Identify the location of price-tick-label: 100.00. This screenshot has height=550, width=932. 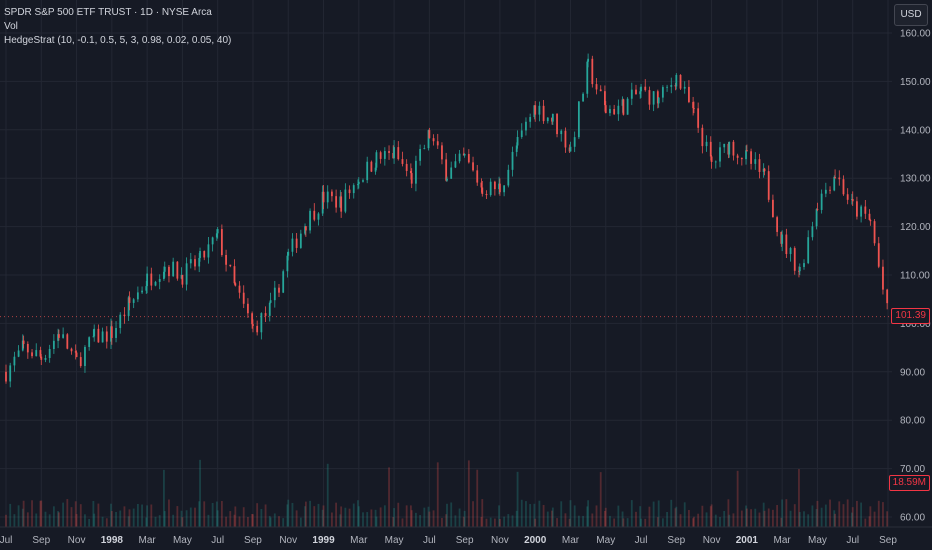
(915, 324).